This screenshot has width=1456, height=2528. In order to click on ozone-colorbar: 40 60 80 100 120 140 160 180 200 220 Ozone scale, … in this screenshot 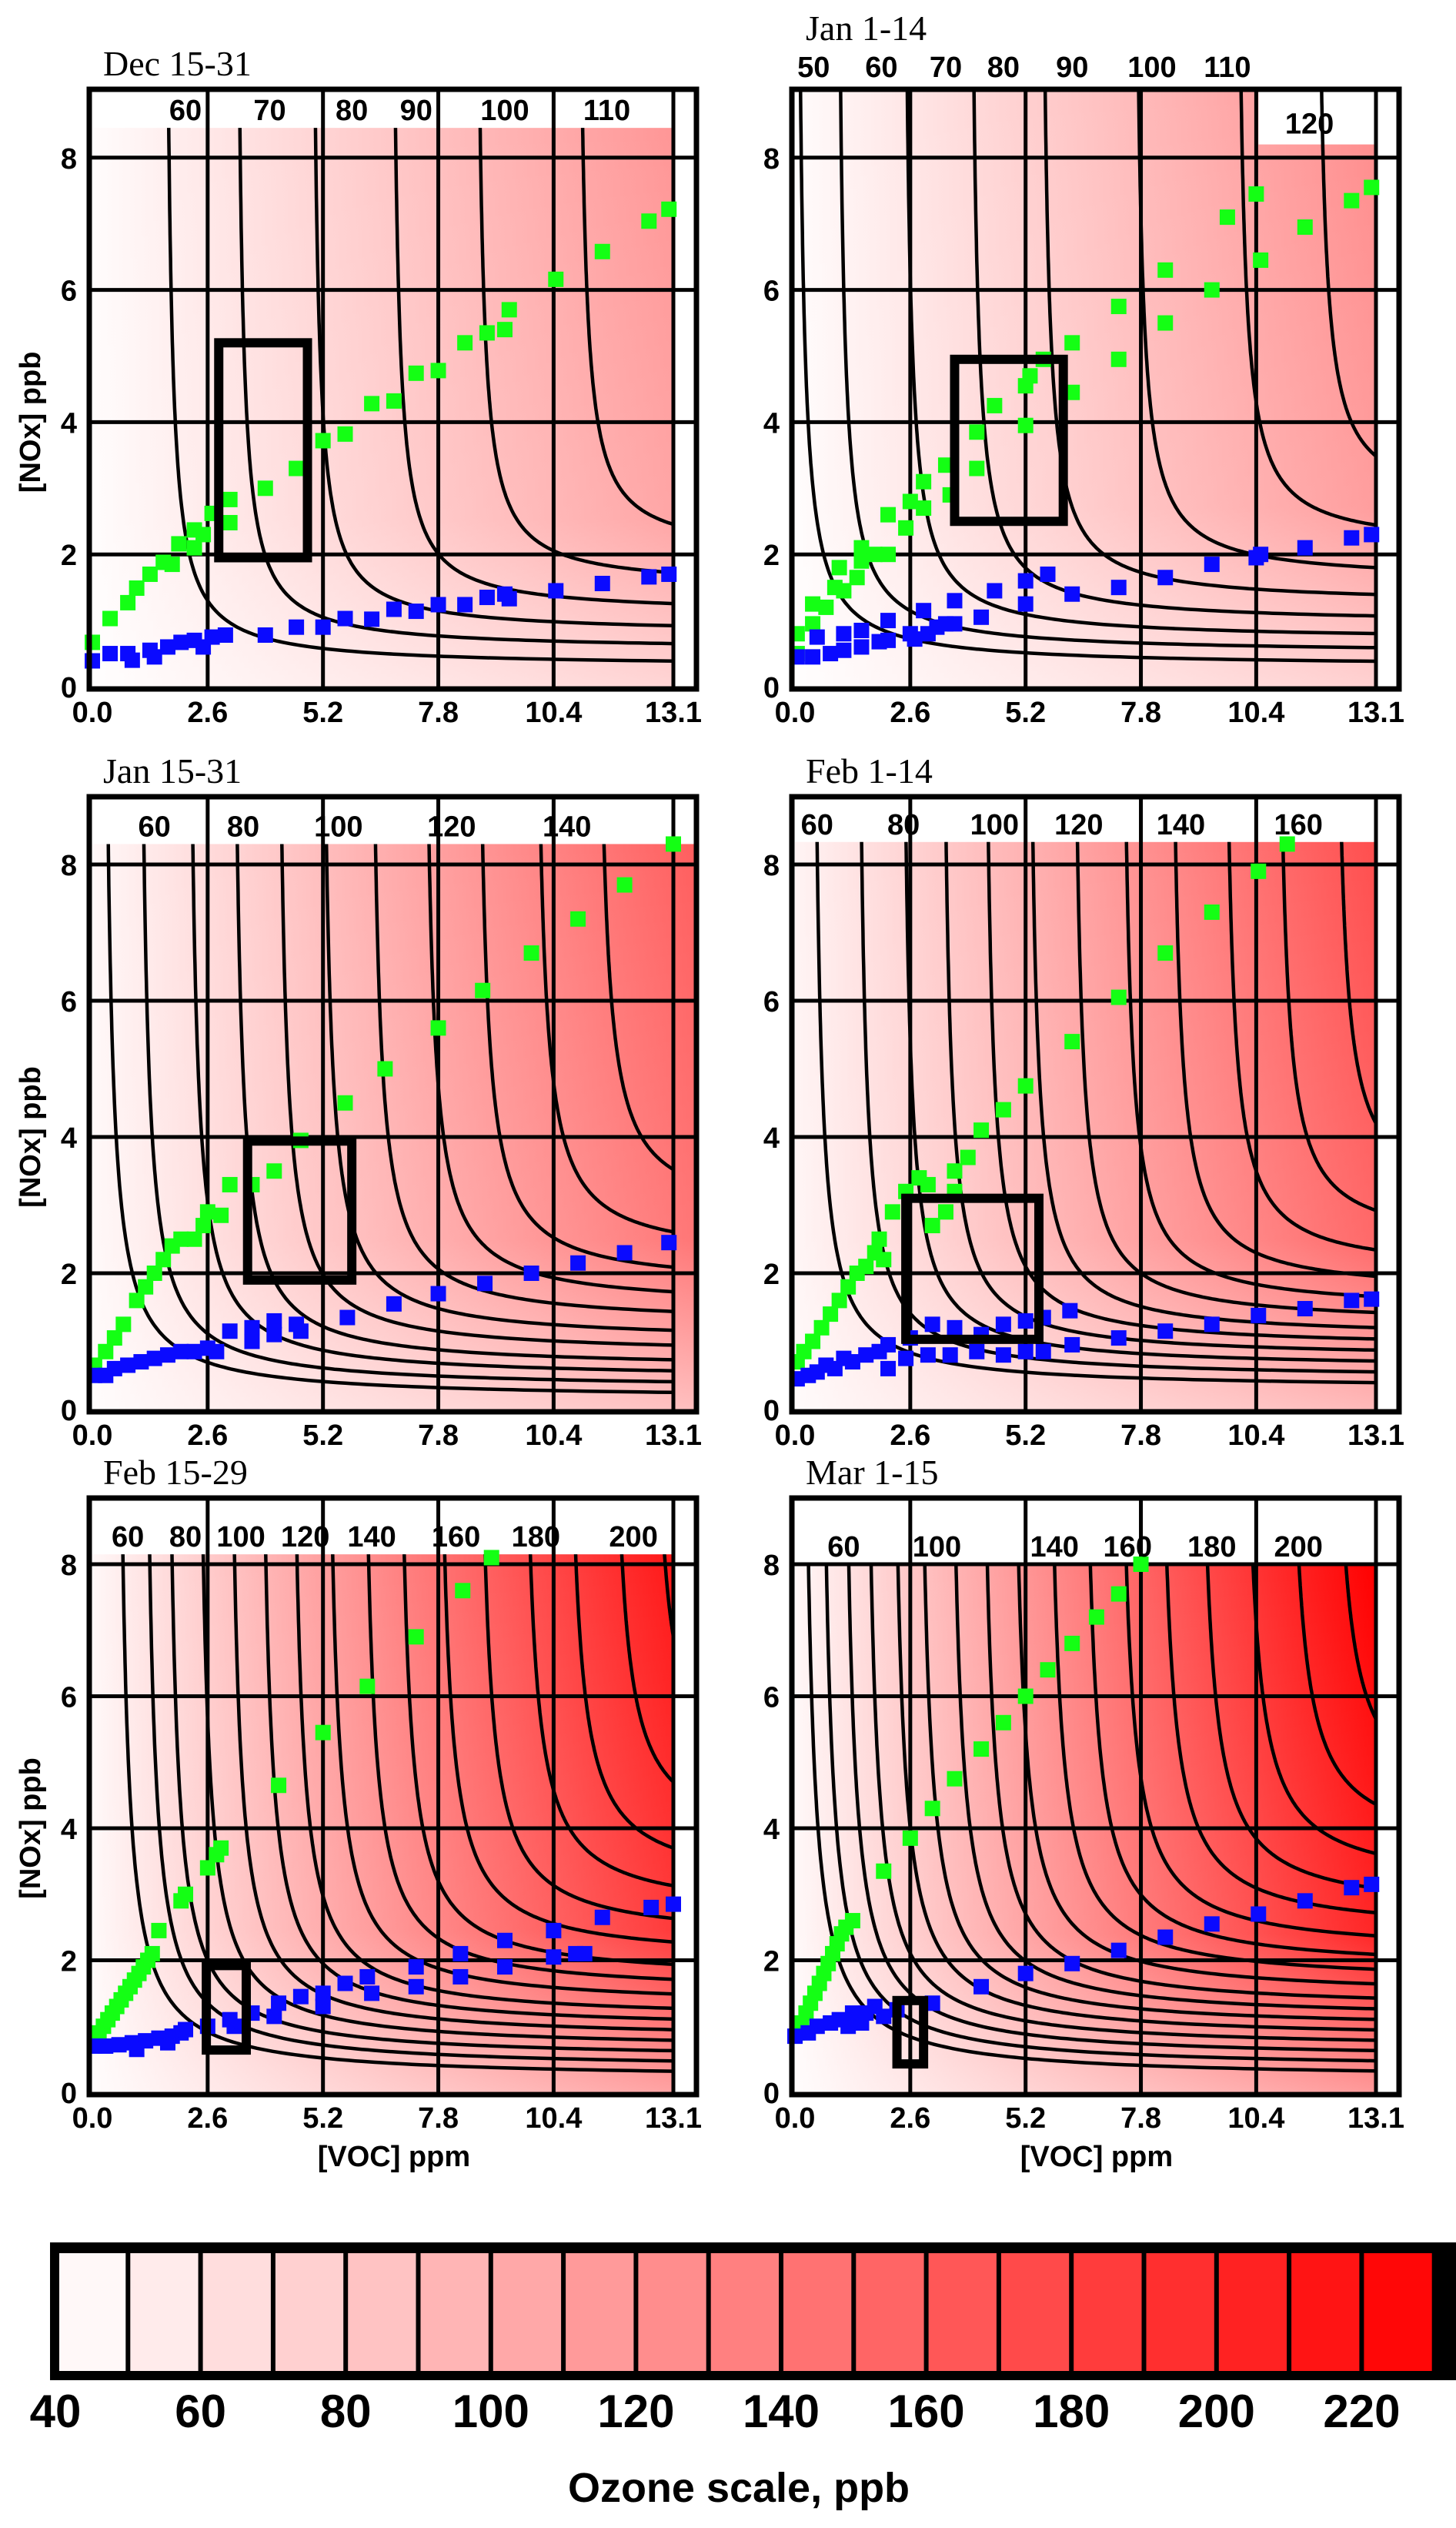, I will do `click(743, 2376)`.